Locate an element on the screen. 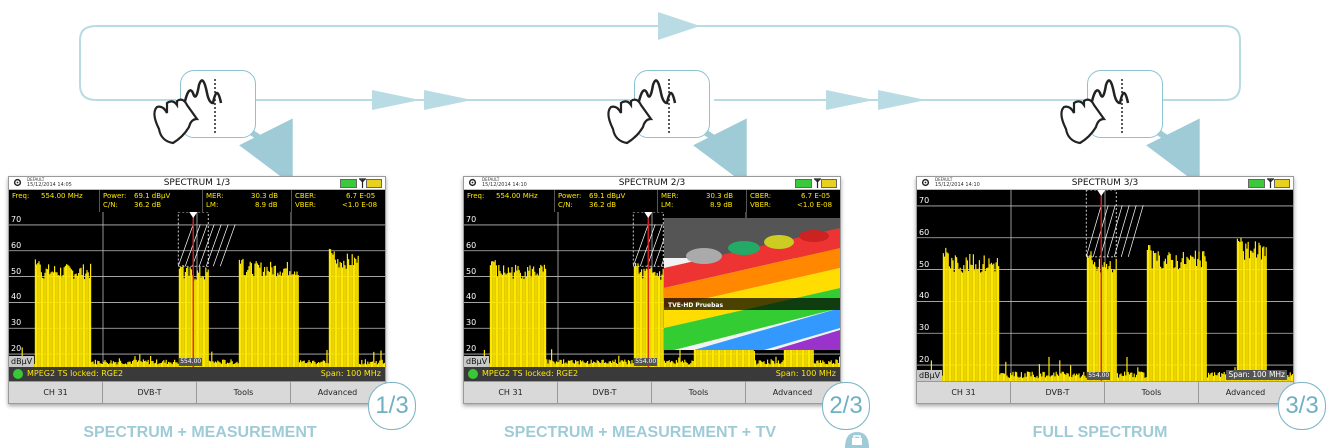  channel-window is located at coordinates (193, 239).